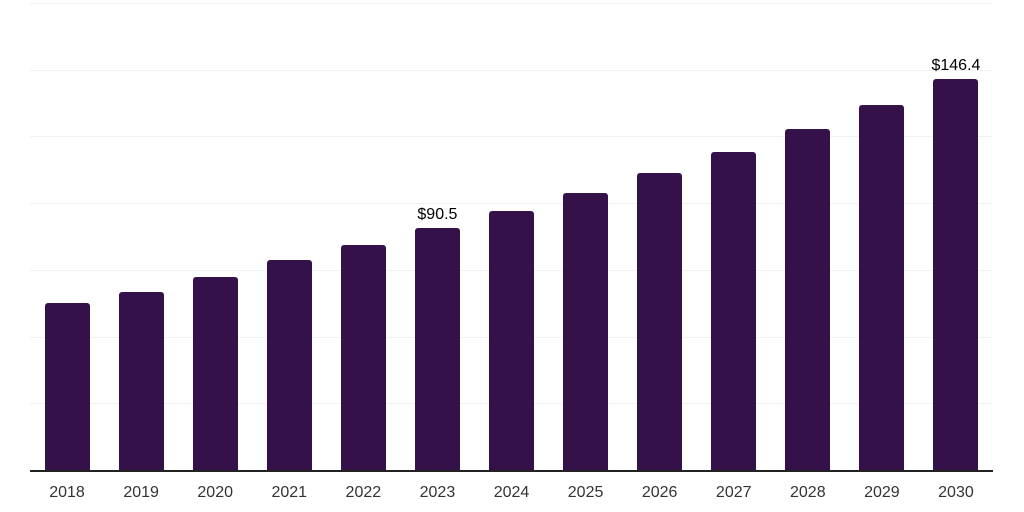 Image resolution: width=1024 pixels, height=512 pixels. I want to click on x-axis-label-2028: 2028, so click(808, 492).